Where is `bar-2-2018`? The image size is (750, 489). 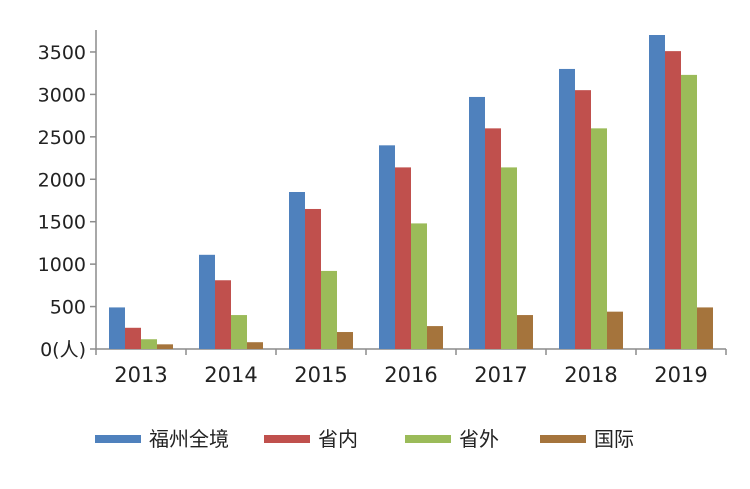 bar-2-2018 is located at coordinates (583, 219).